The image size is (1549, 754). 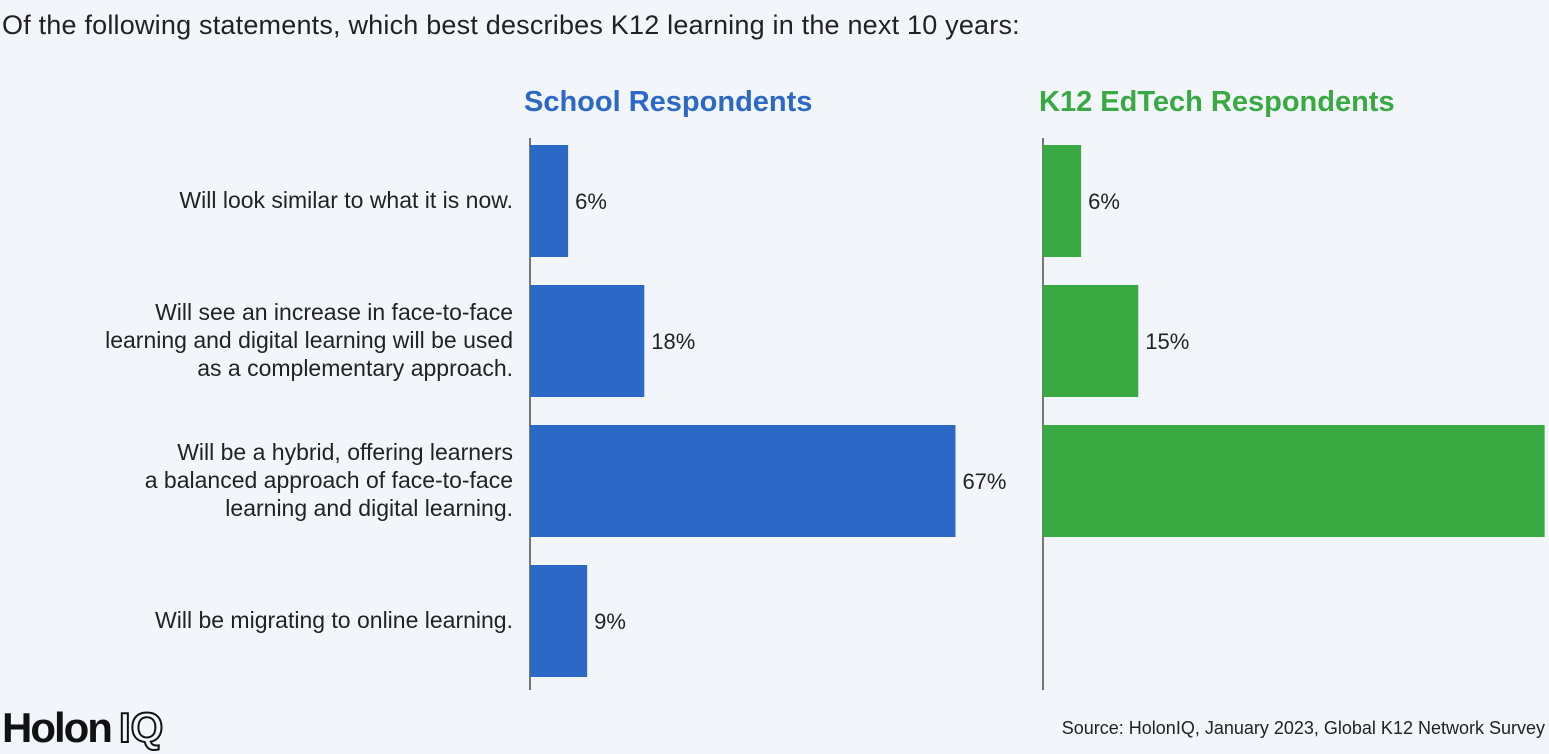 What do you see at coordinates (1294, 481) in the screenshot?
I see `edtech-bar-hybrid` at bounding box center [1294, 481].